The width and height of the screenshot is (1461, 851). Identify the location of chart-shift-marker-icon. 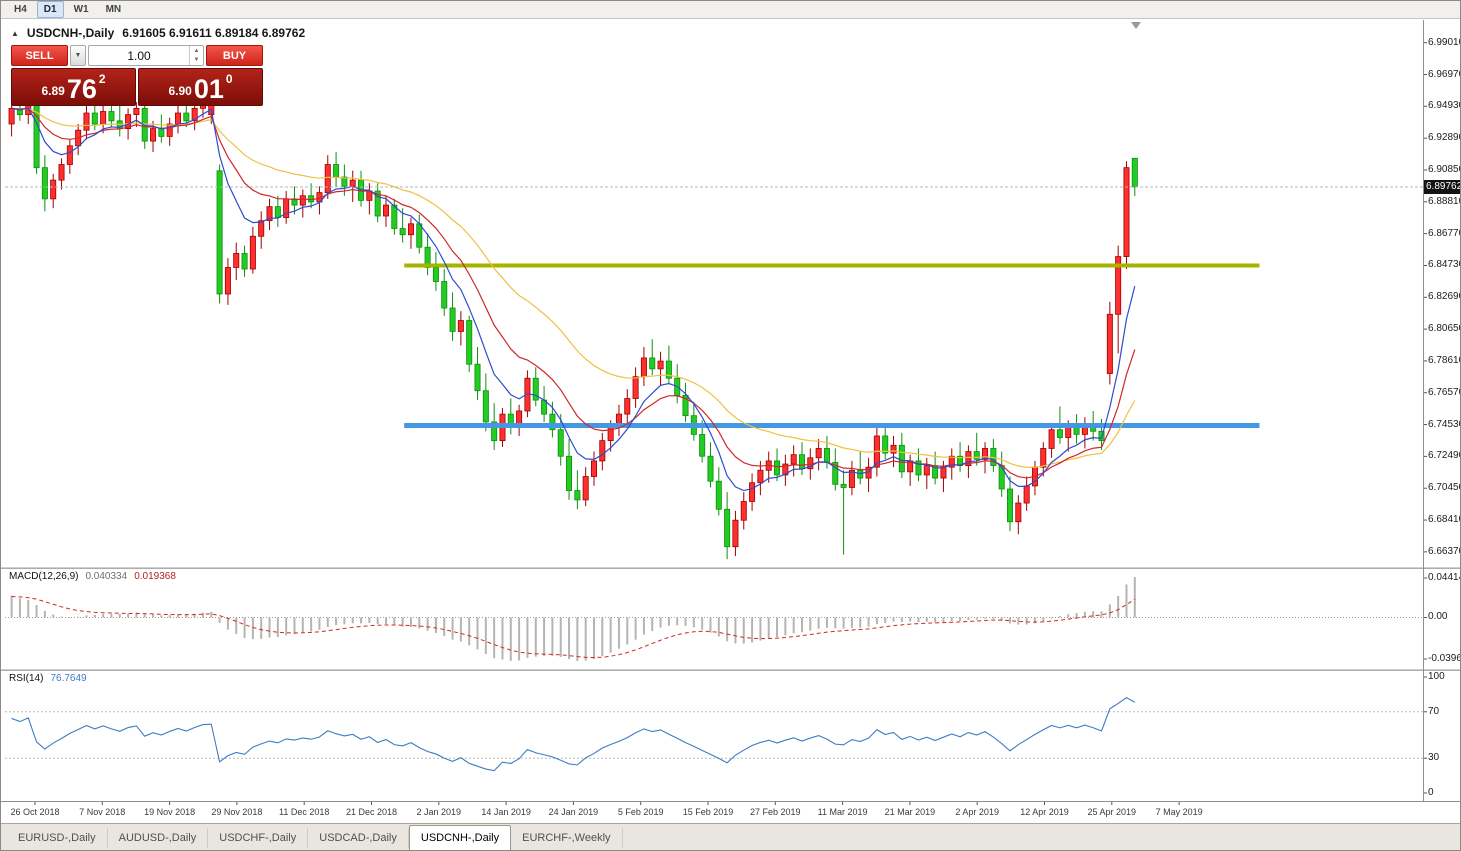
(1136, 25).